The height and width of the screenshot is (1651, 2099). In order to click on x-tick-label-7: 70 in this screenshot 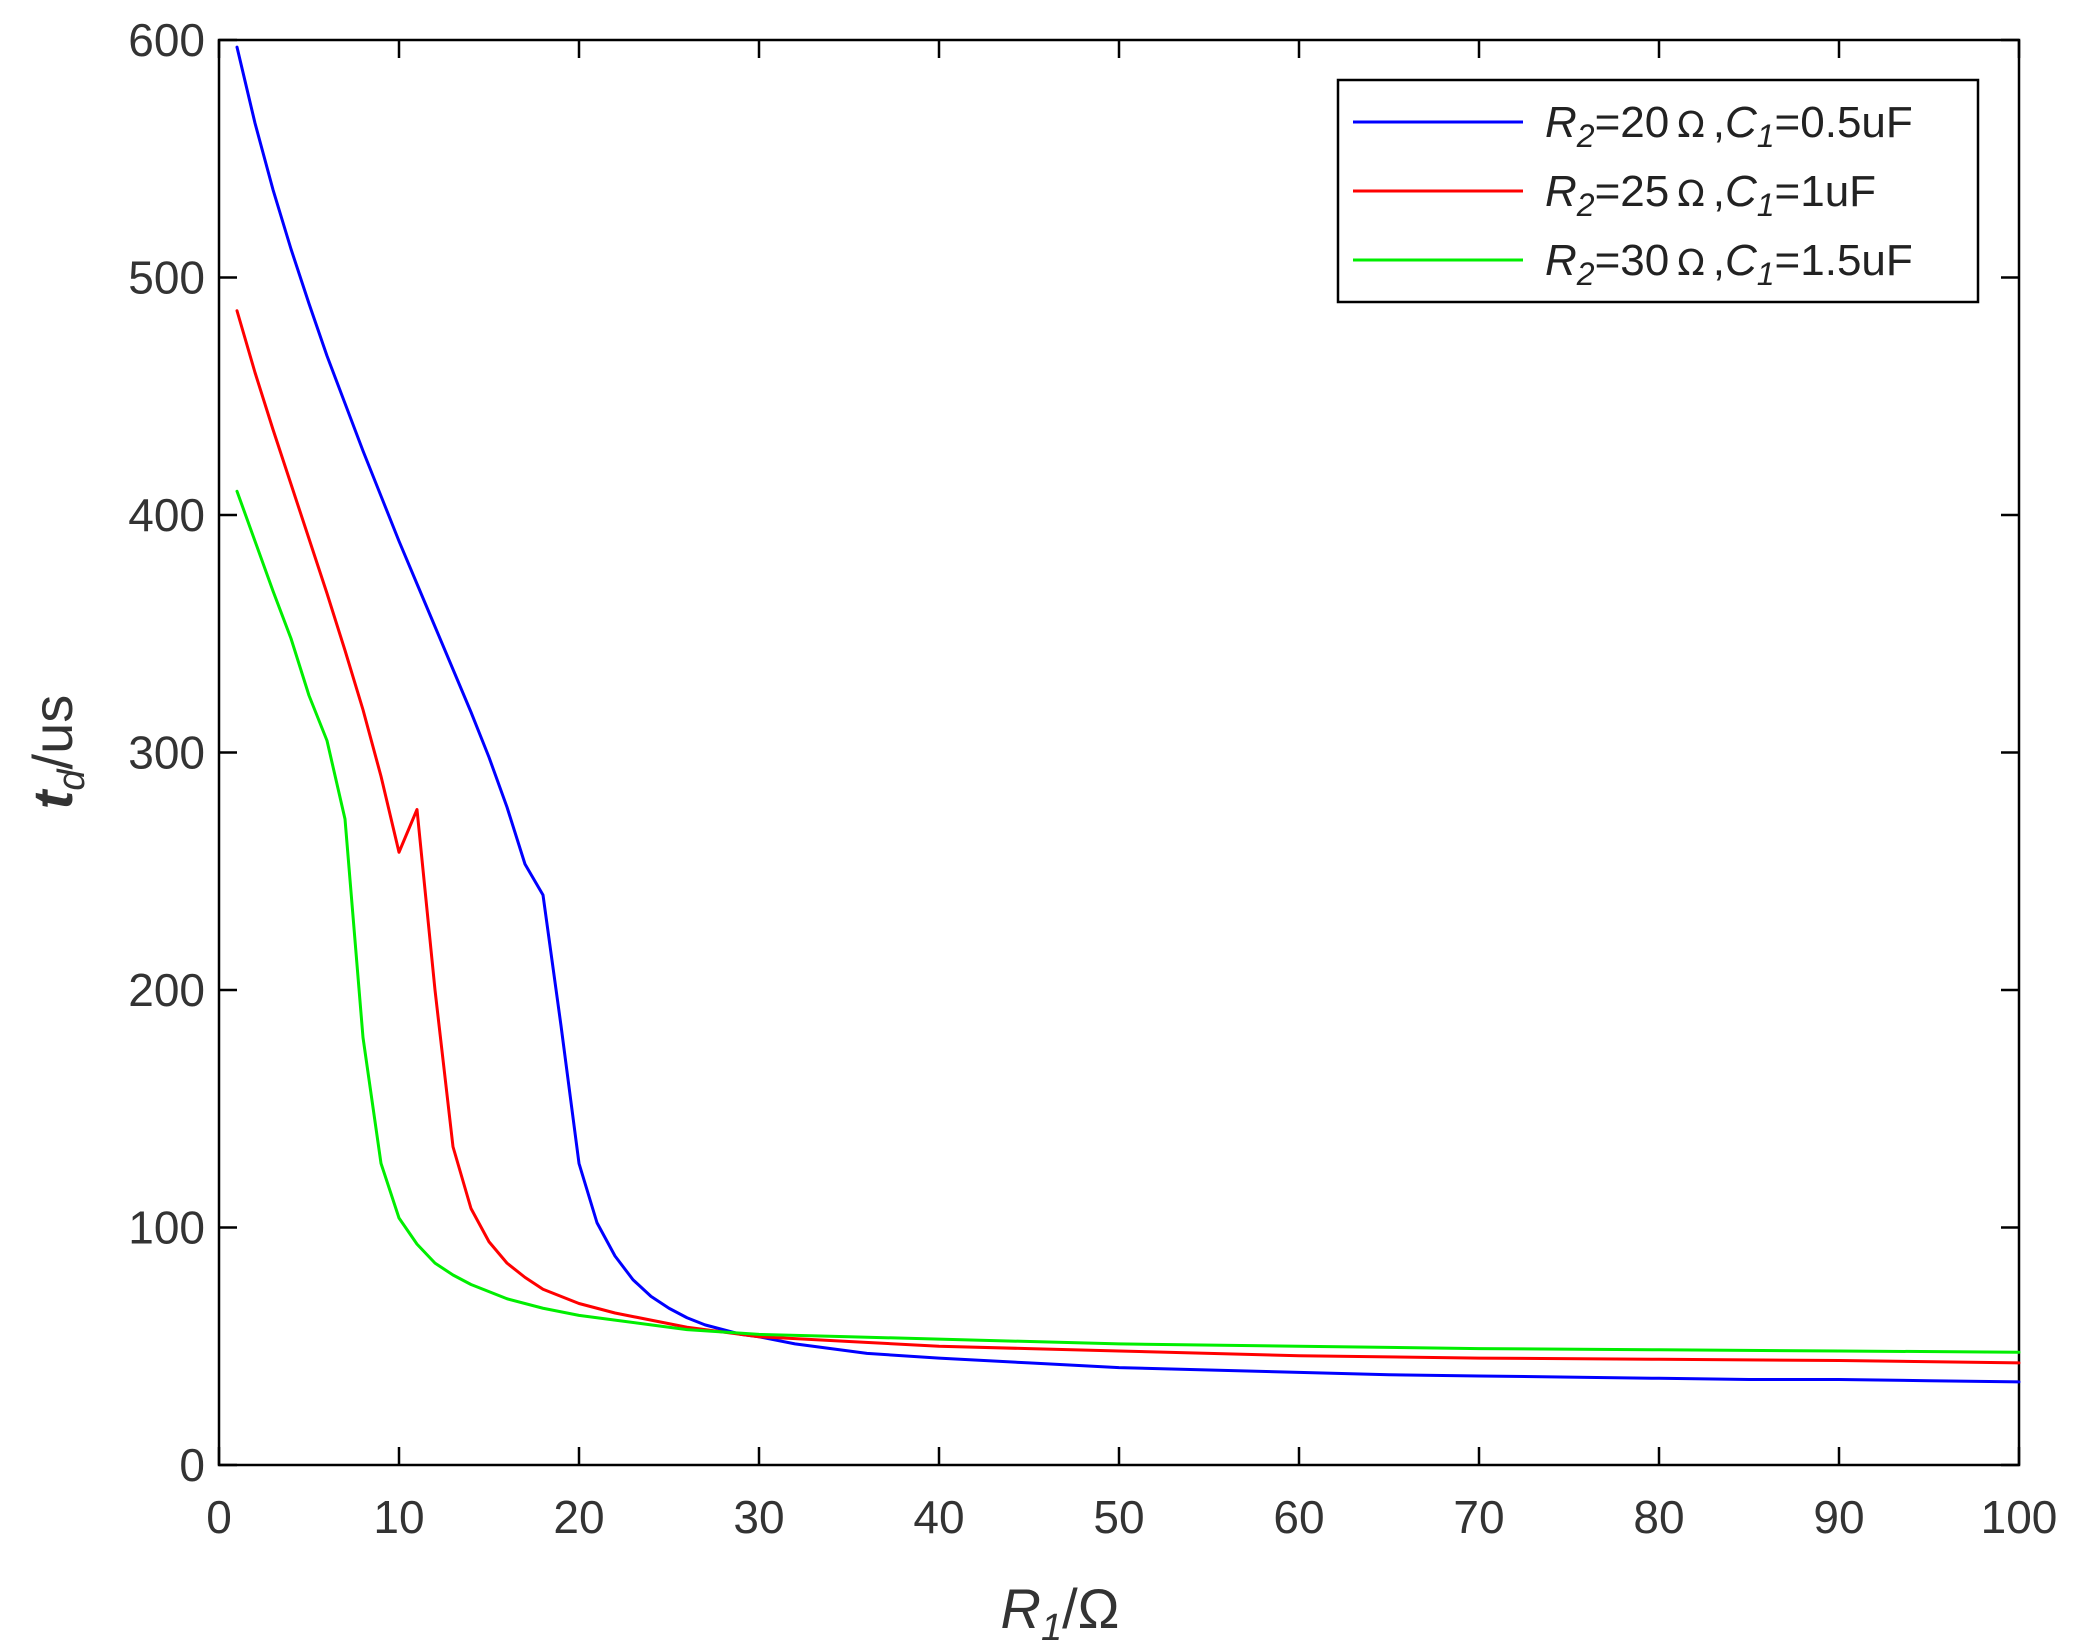, I will do `click(1478, 1517)`.